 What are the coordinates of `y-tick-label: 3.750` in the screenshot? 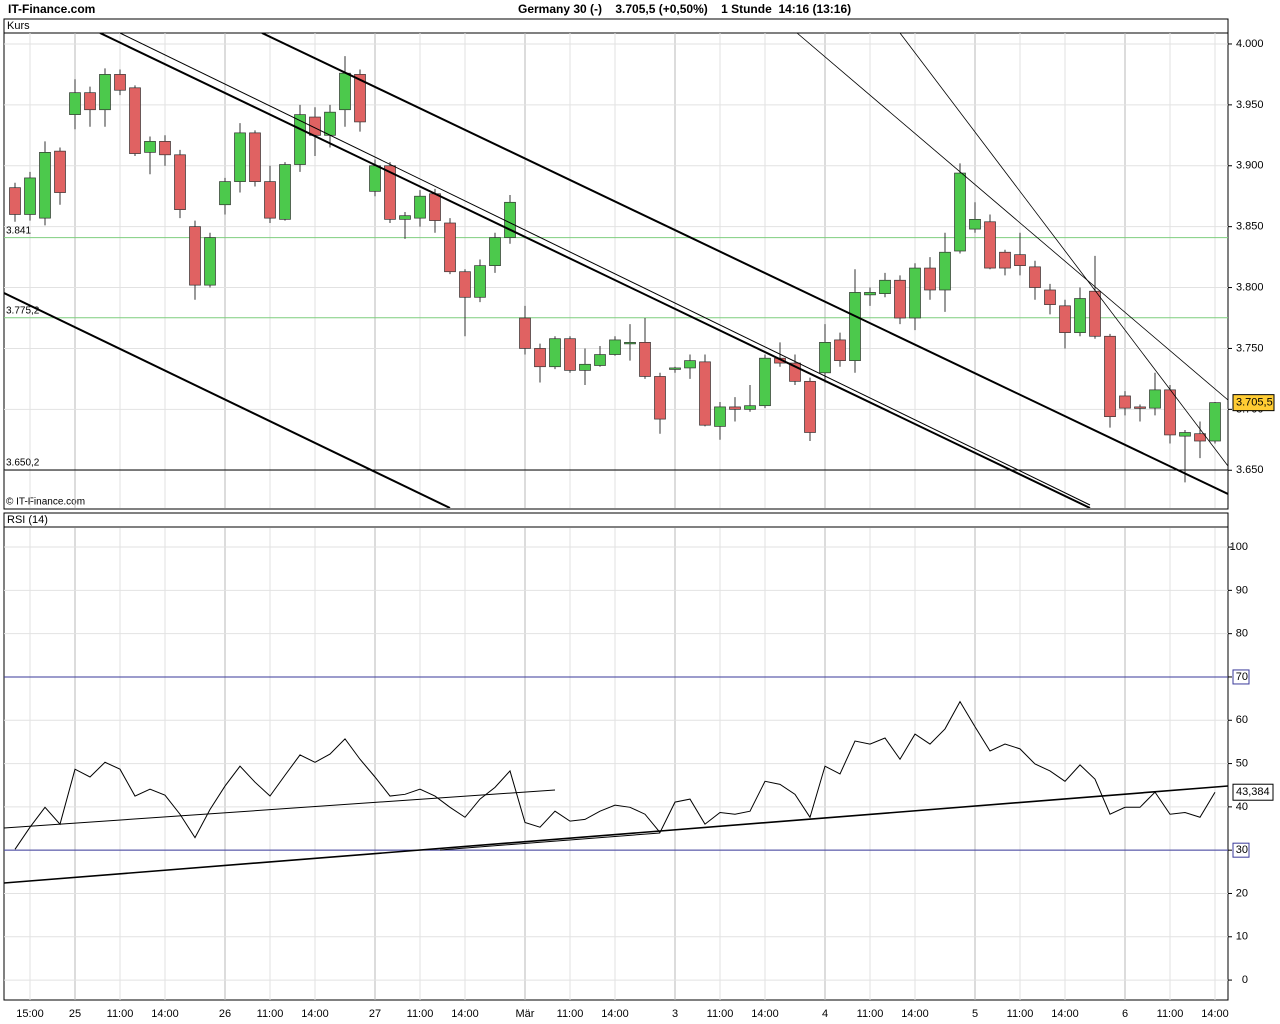 It's located at (1250, 348).